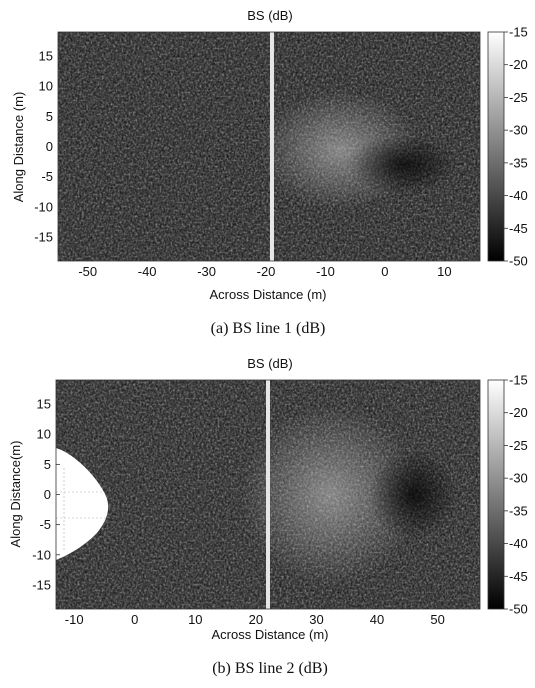 The width and height of the screenshot is (535, 688). What do you see at coordinates (45, 524) in the screenshot?
I see `panel-b-y-tick-label: -5` at bounding box center [45, 524].